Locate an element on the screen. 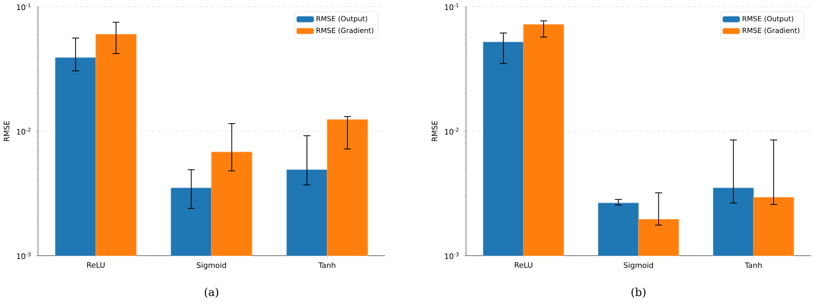  text: (a) is located at coordinates (211, 293).